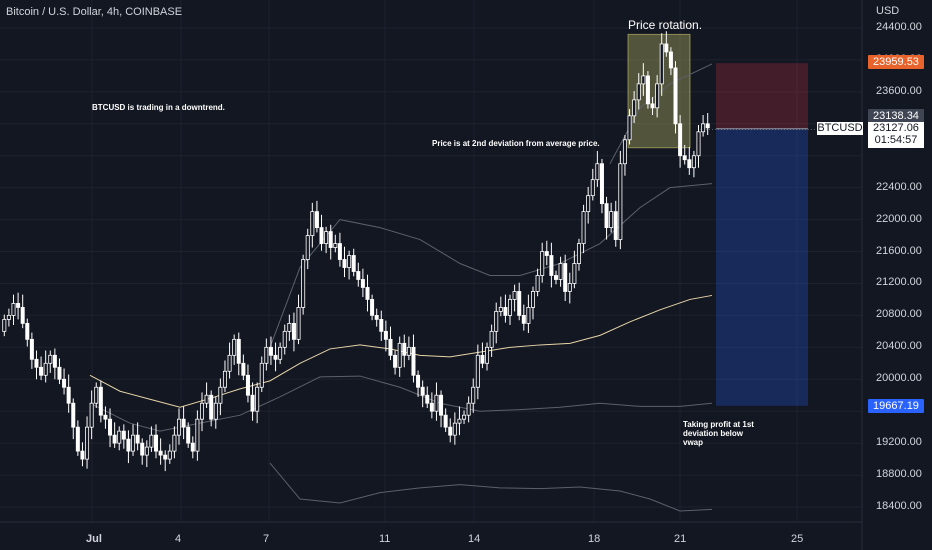  I want to click on time-tick-label: 18, so click(594, 539).